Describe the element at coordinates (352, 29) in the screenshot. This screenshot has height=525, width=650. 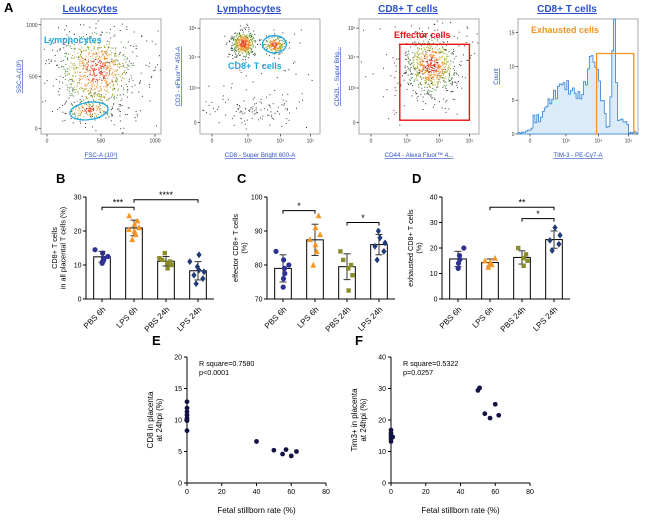
I see `tick-label: 10⁵` at that location.